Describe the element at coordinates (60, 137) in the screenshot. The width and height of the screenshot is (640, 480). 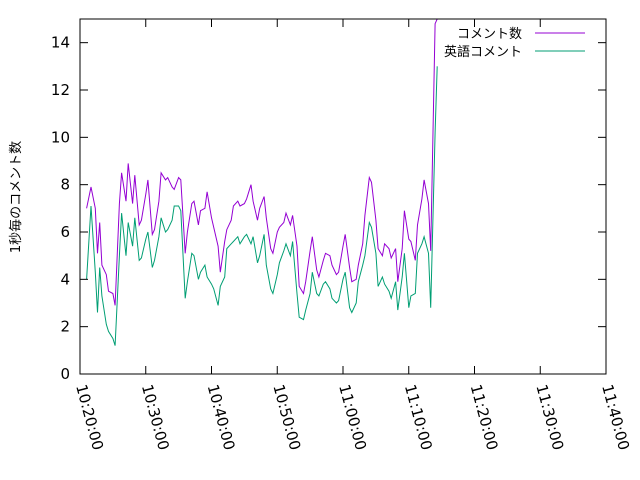
I see `y-tick-label: 10` at that location.